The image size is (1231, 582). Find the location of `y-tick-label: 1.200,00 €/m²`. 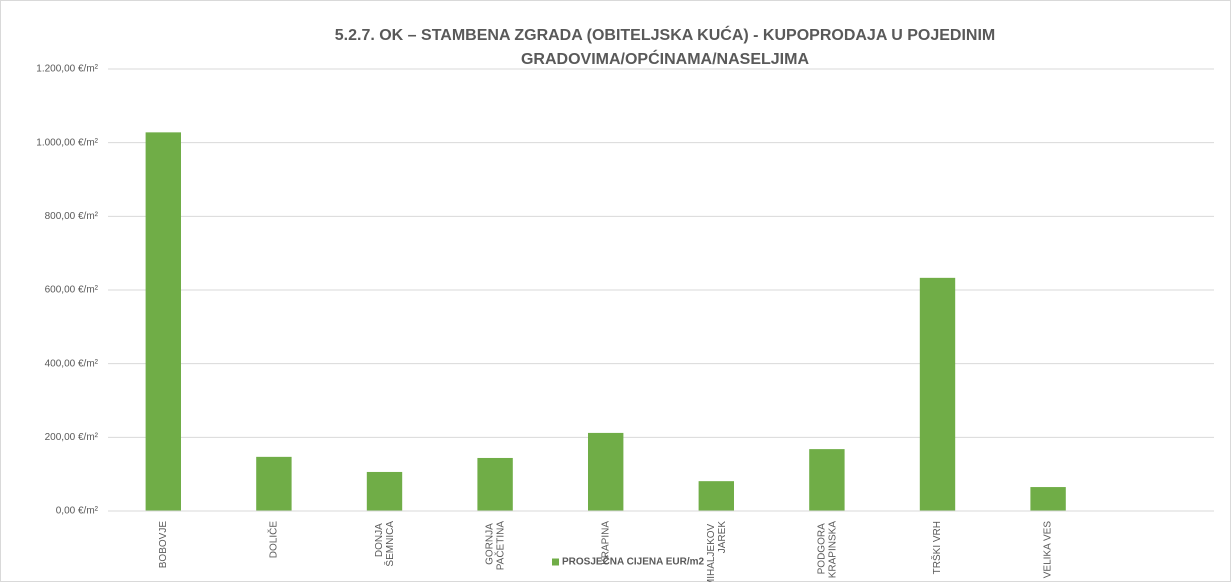

y-tick-label: 1.200,00 €/m² is located at coordinates (67, 69).